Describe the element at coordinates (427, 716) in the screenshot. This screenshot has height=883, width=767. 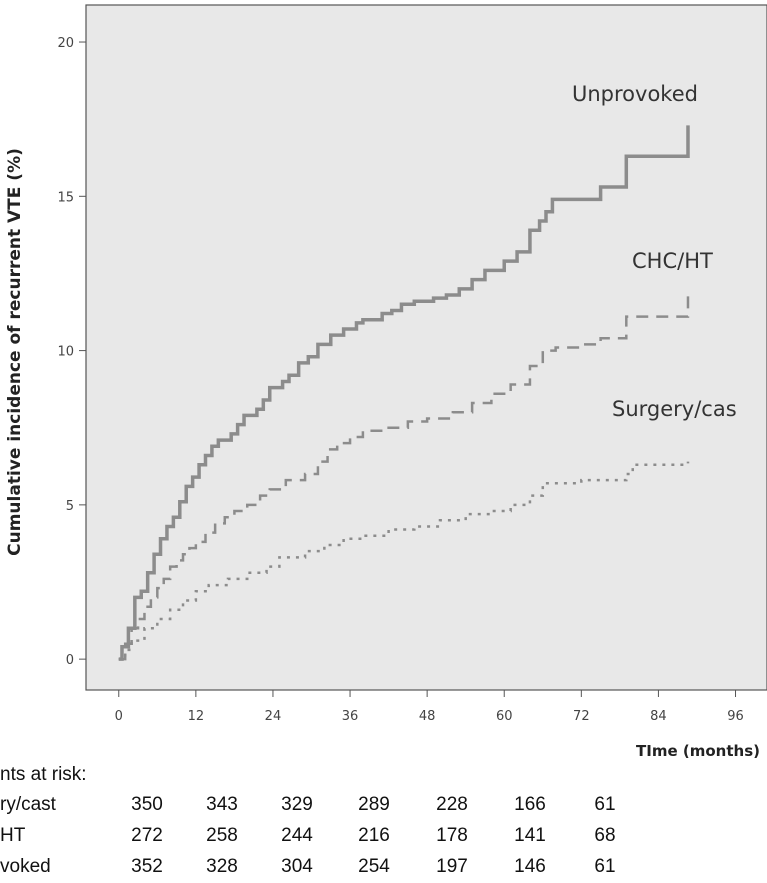
I see `x-tick-label: 48` at that location.